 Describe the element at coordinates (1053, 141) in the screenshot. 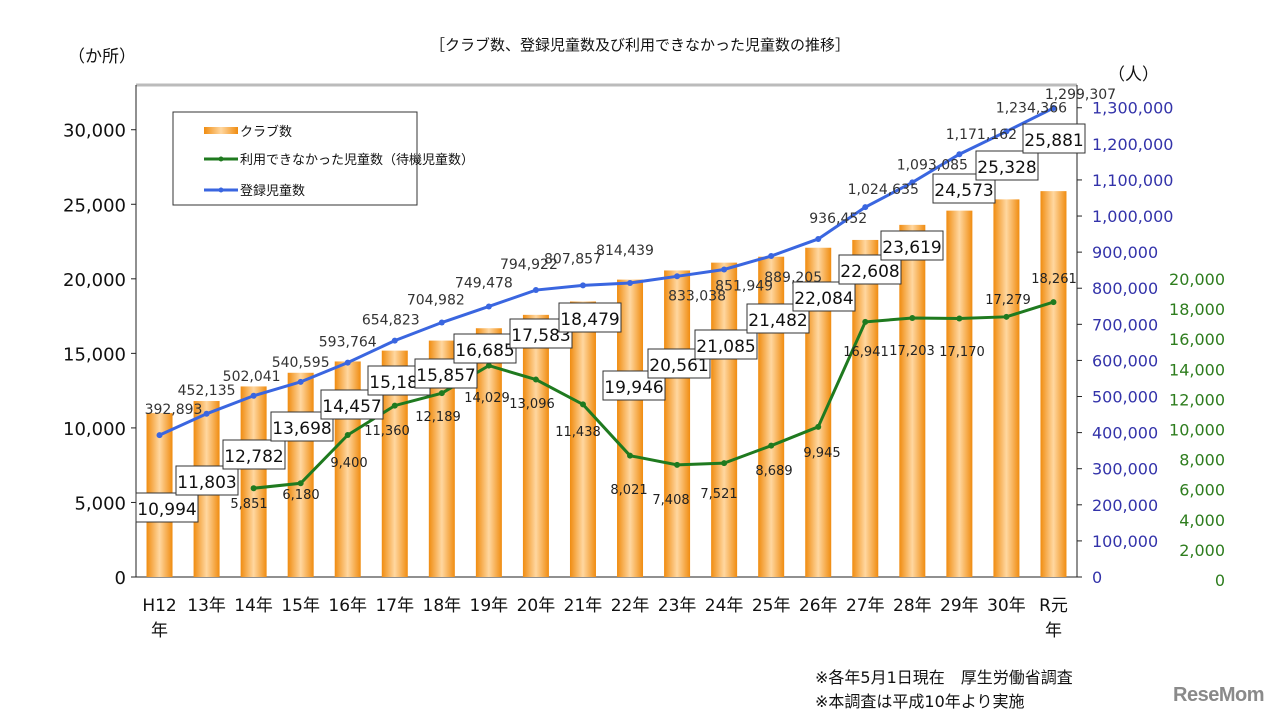

I see `club-count-data-label: 25,881` at that location.